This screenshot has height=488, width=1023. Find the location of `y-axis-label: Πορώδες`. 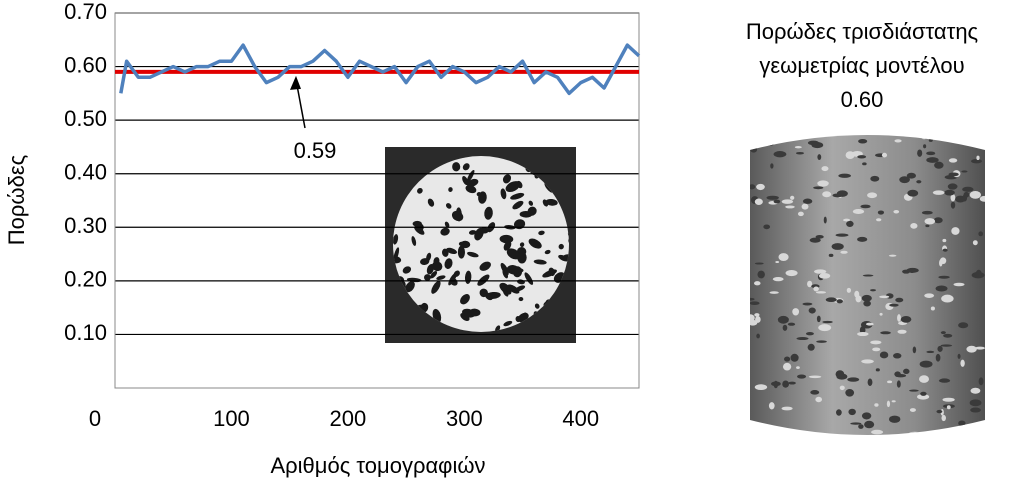

y-axis-label: Πορώδες is located at coordinates (16, 200).